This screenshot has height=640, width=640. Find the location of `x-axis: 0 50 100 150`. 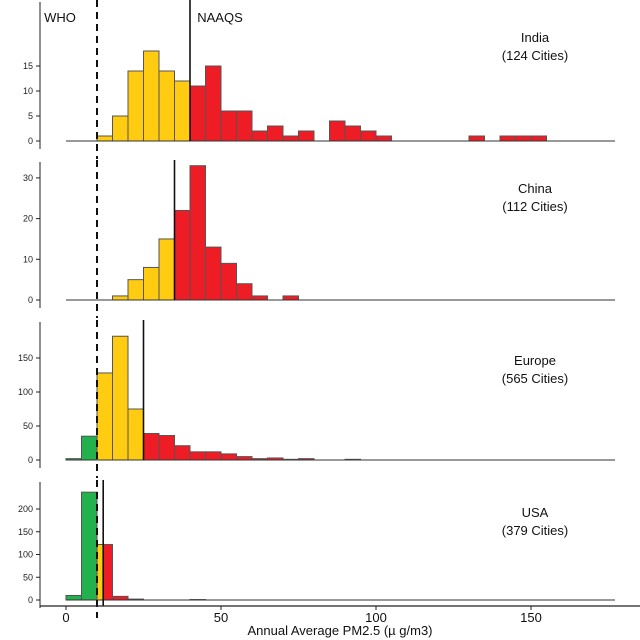

x-axis: 0 50 100 150 is located at coordinates (340, 615).